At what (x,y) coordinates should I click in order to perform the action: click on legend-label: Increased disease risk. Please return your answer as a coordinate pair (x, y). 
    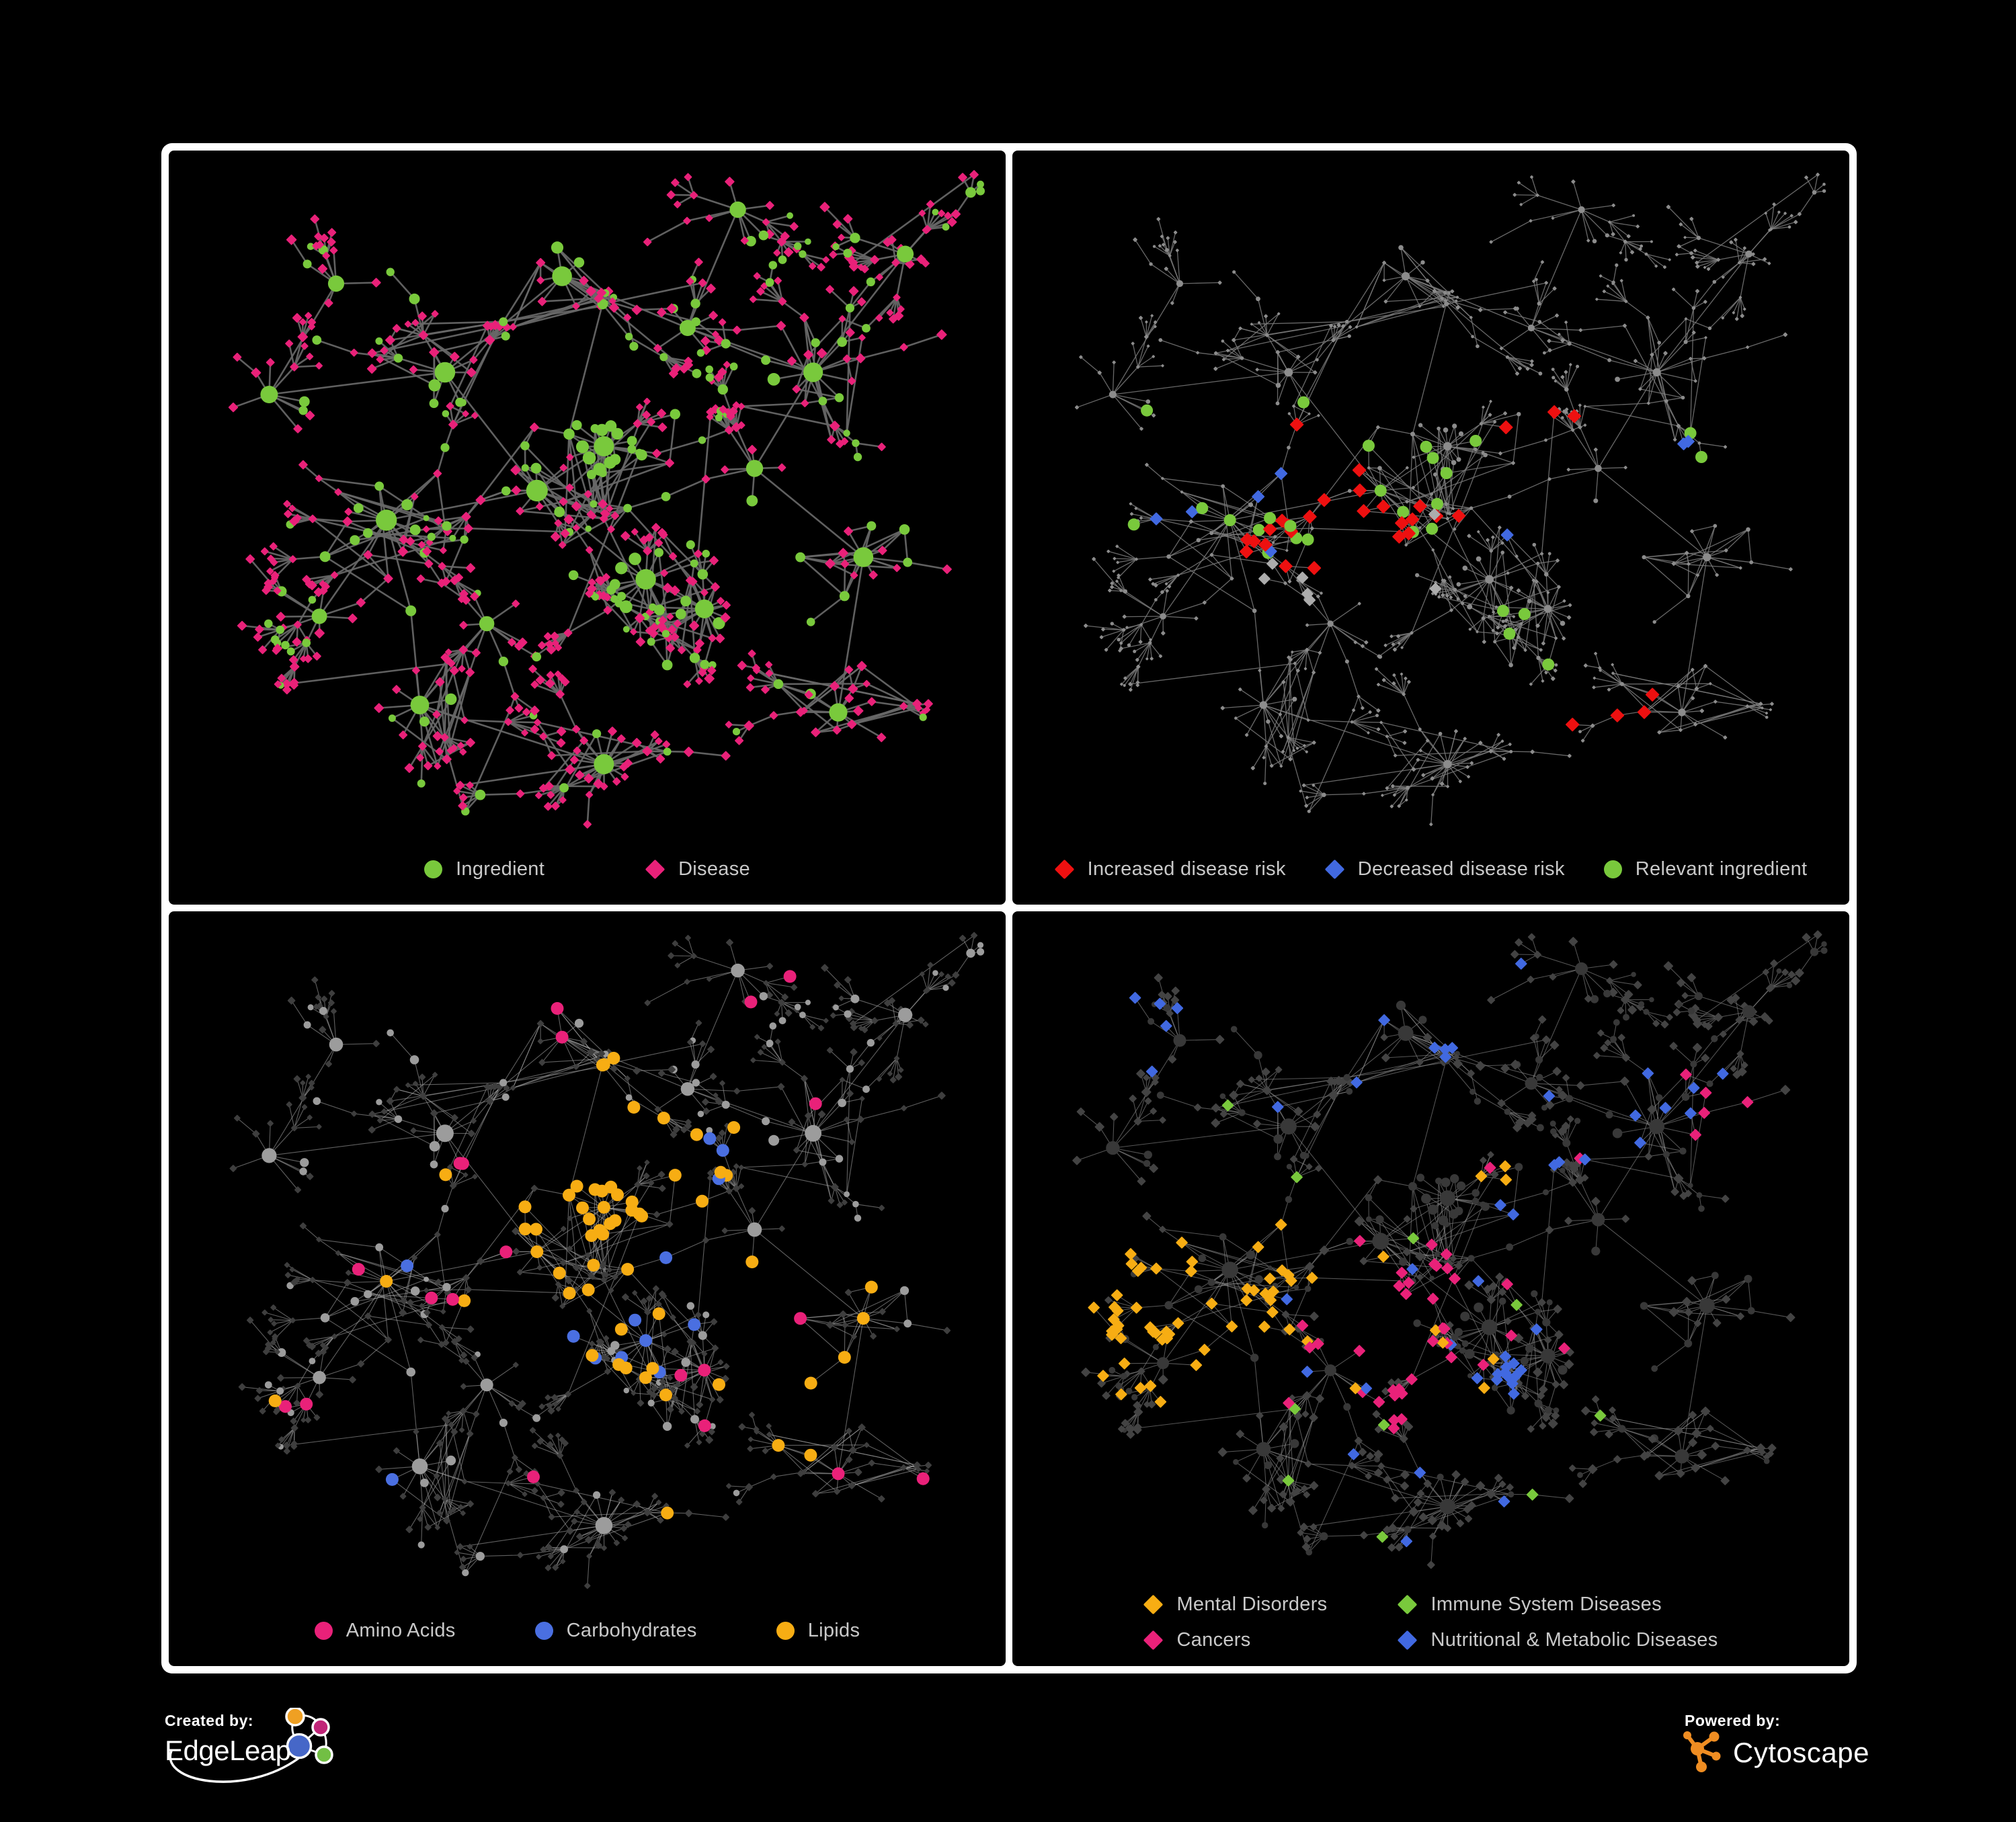
    Looking at the image, I should click on (1187, 869).